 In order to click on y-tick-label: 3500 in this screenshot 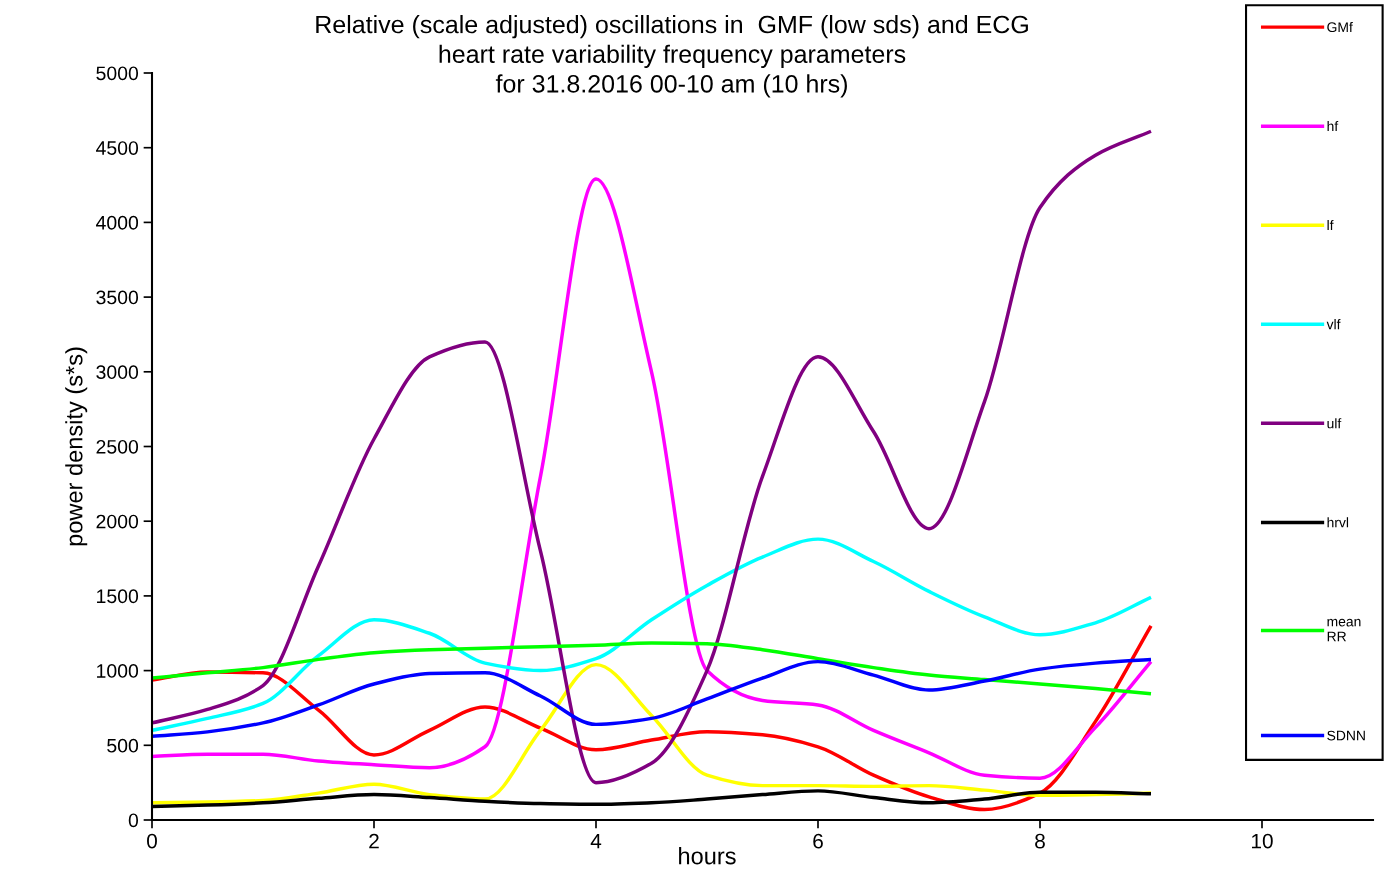, I will do `click(117, 297)`.